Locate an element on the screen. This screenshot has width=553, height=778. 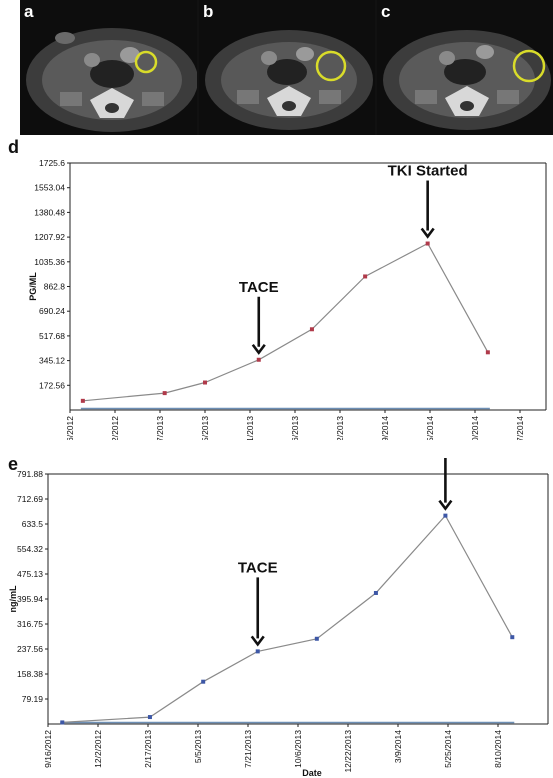
ct-scan-image-b is located at coordinates (287, 67).